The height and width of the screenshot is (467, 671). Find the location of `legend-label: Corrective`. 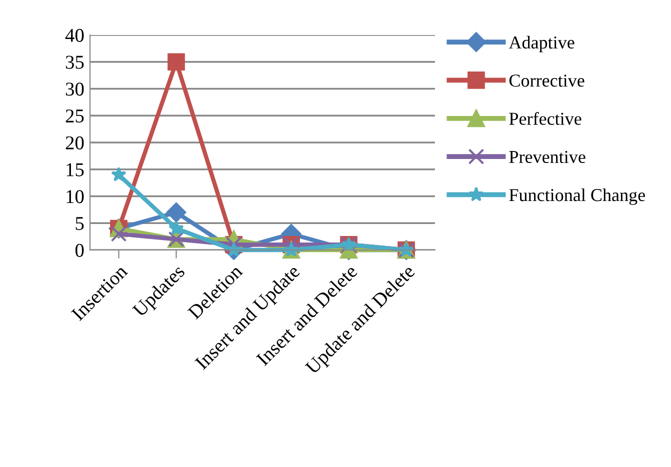

legend-label: Corrective is located at coordinates (546, 80).